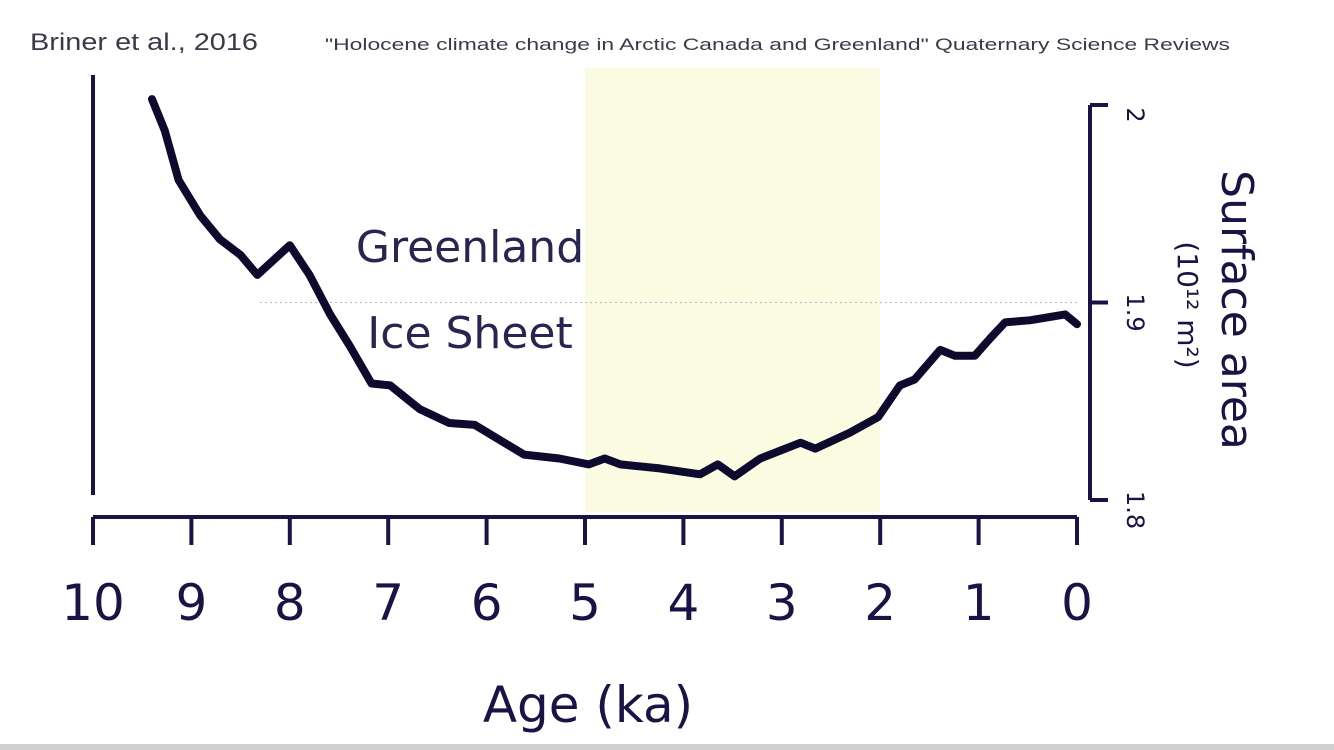 The width and height of the screenshot is (1334, 750). What do you see at coordinates (588, 705) in the screenshot?
I see `x-axis-label: Age (ka)` at bounding box center [588, 705].